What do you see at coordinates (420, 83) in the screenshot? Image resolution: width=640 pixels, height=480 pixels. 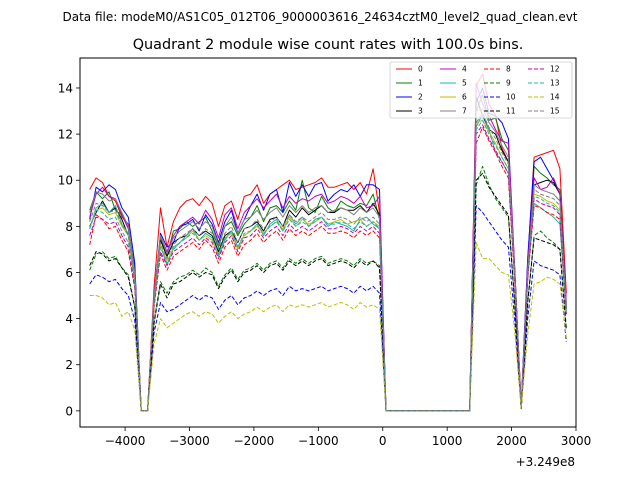 I see `legend-label-1: 1` at bounding box center [420, 83].